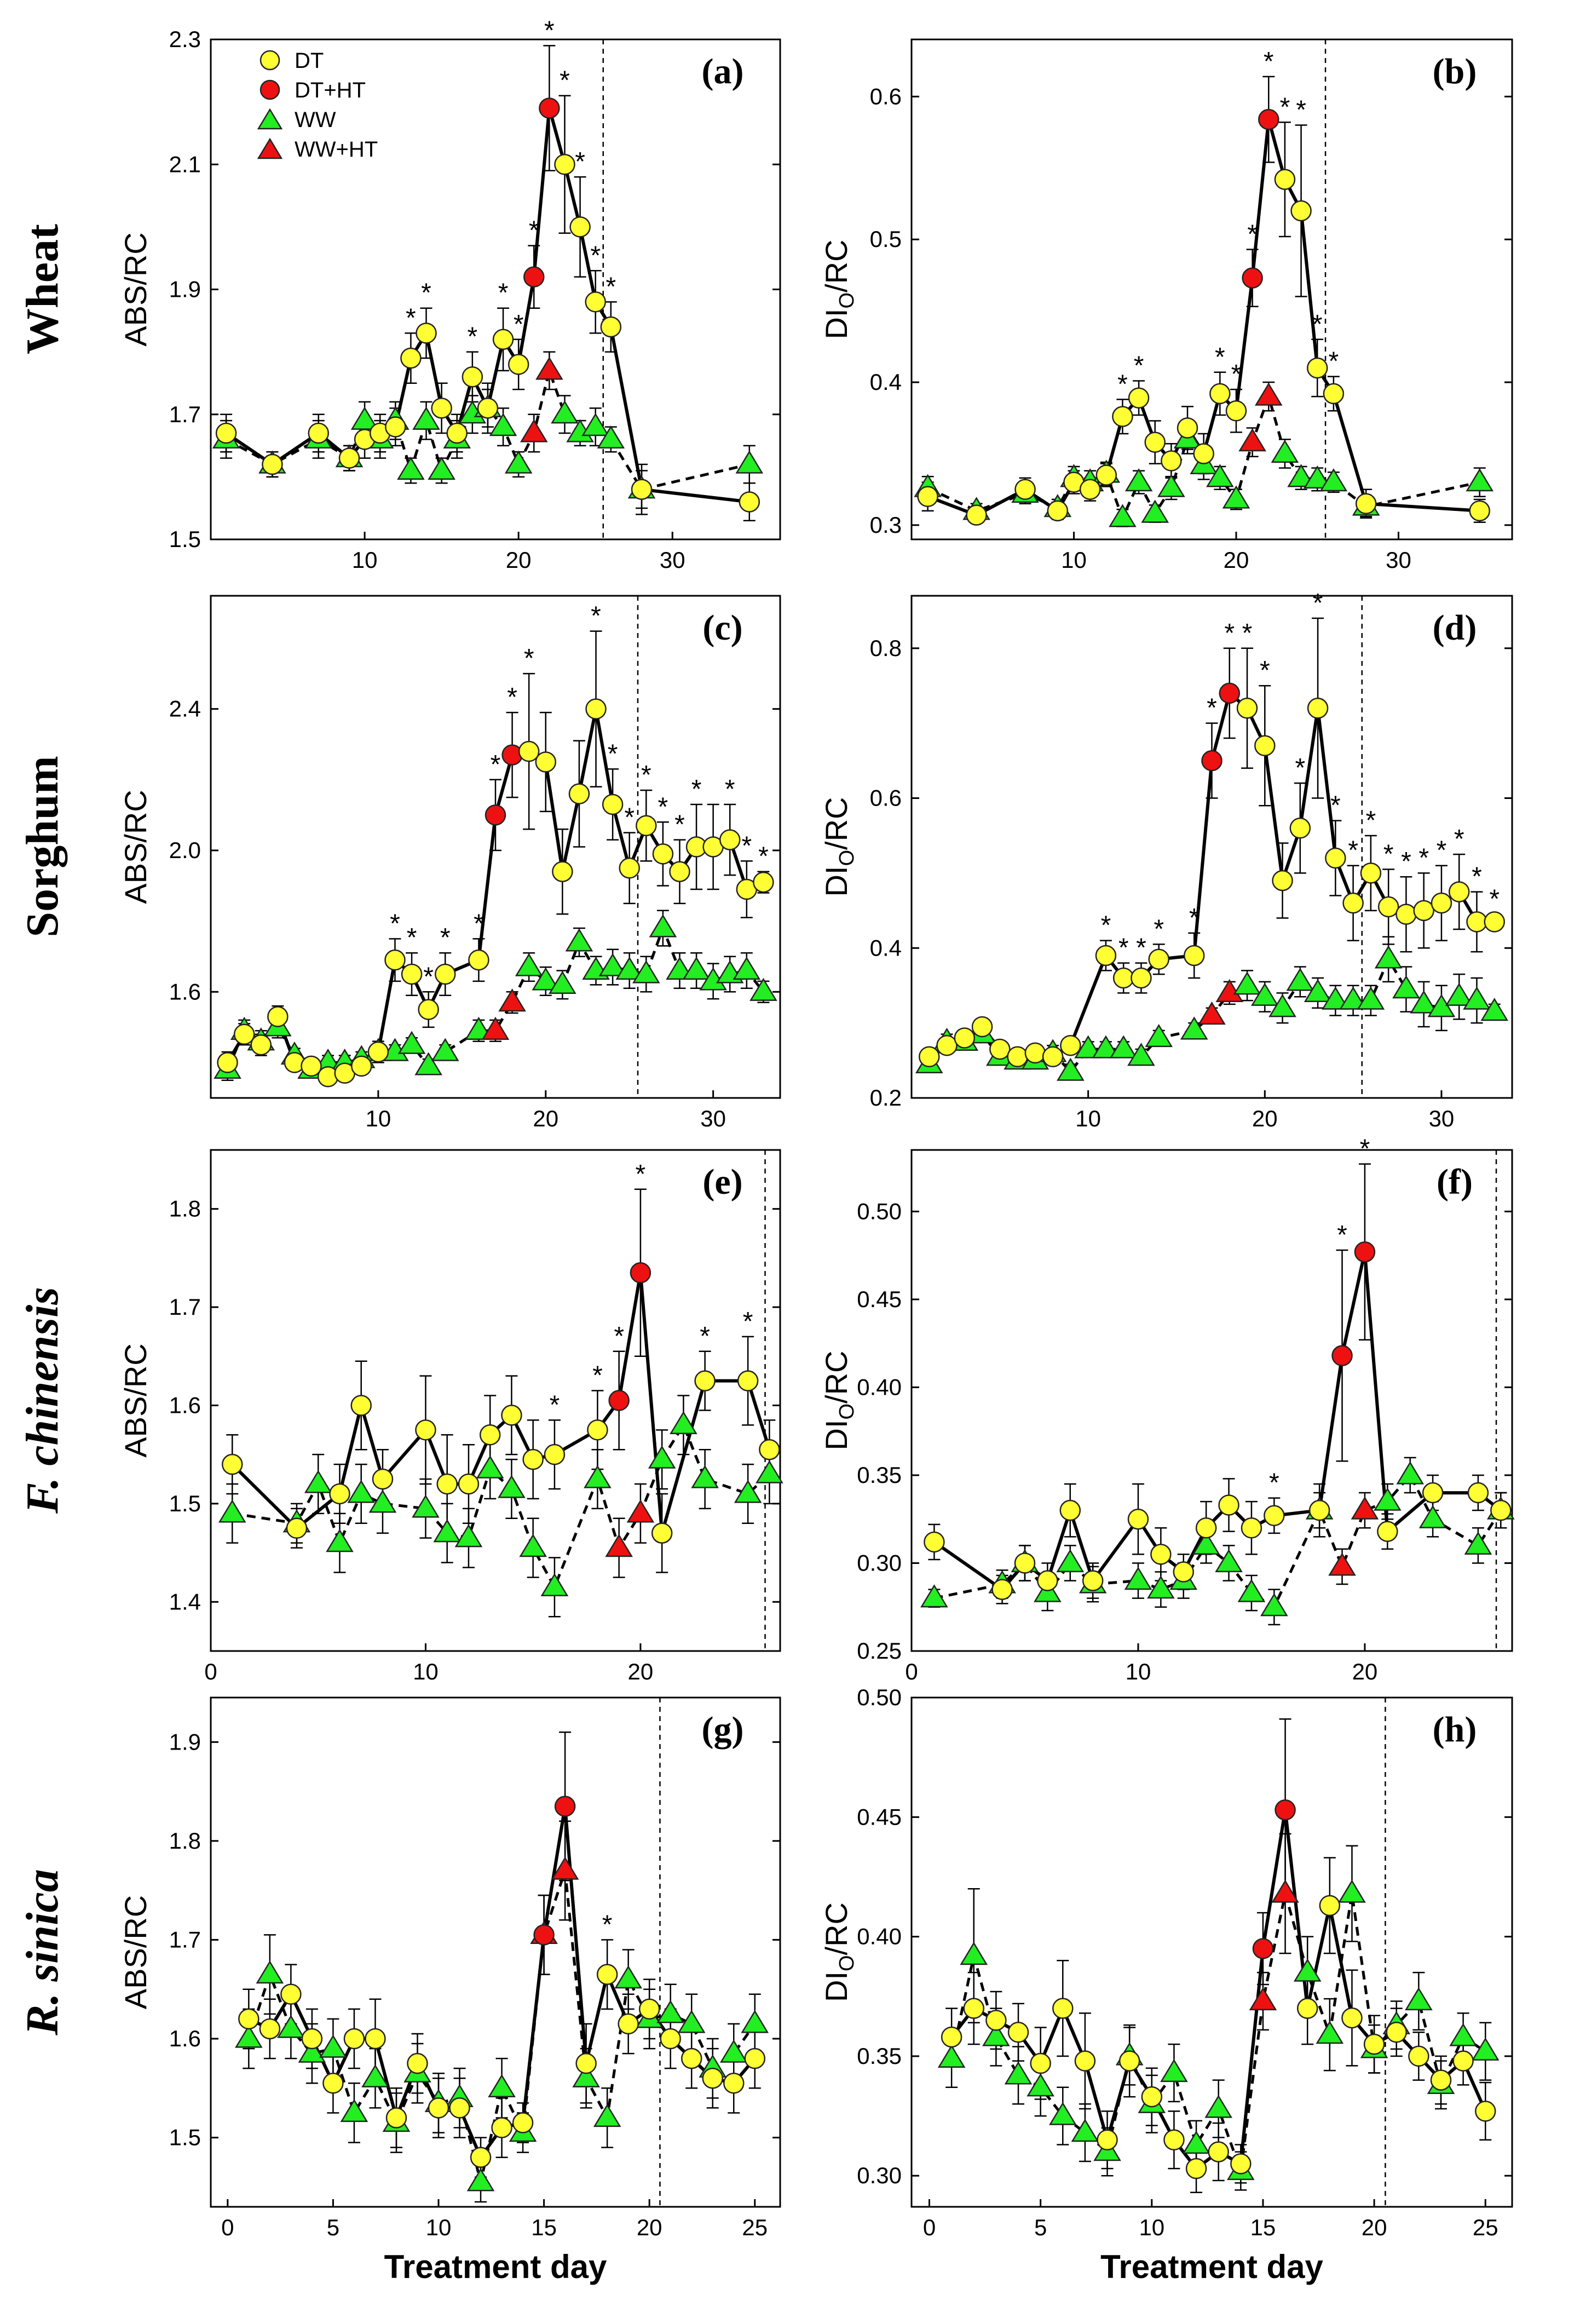  I want to click on y-tick-label: 0.25, so click(879, 1651).